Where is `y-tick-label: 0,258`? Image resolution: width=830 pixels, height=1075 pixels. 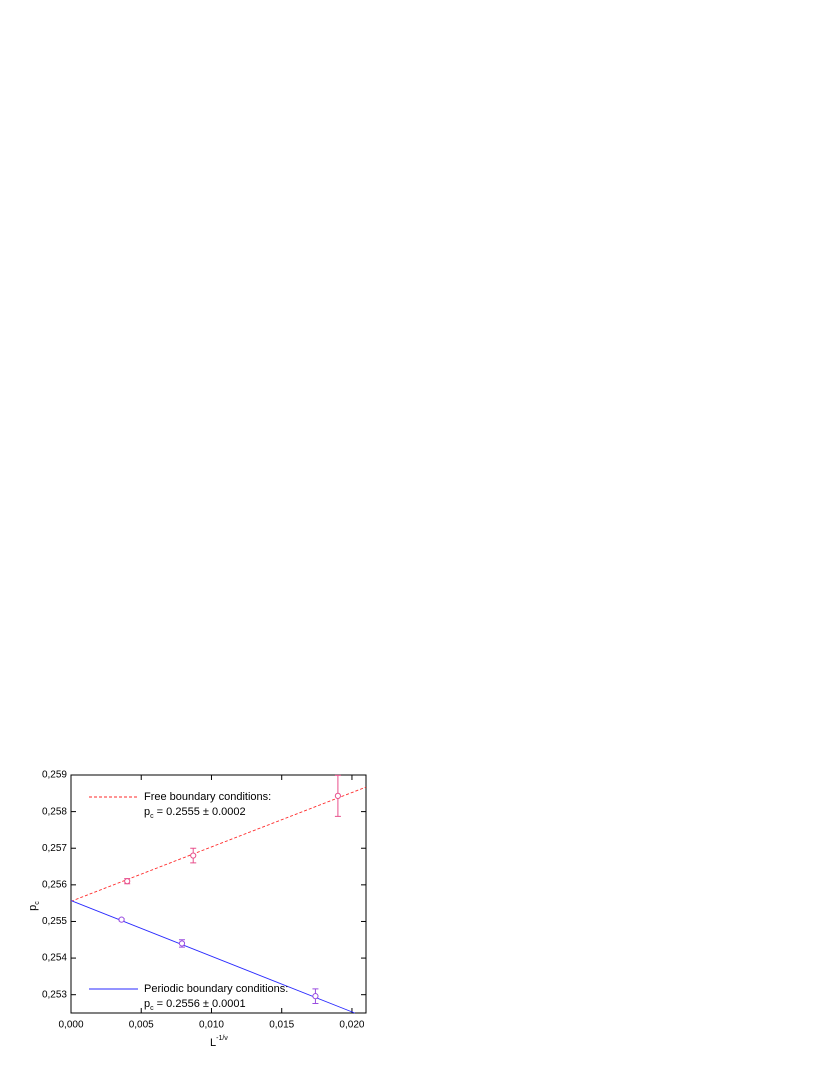 y-tick-label: 0,258 is located at coordinates (54, 811).